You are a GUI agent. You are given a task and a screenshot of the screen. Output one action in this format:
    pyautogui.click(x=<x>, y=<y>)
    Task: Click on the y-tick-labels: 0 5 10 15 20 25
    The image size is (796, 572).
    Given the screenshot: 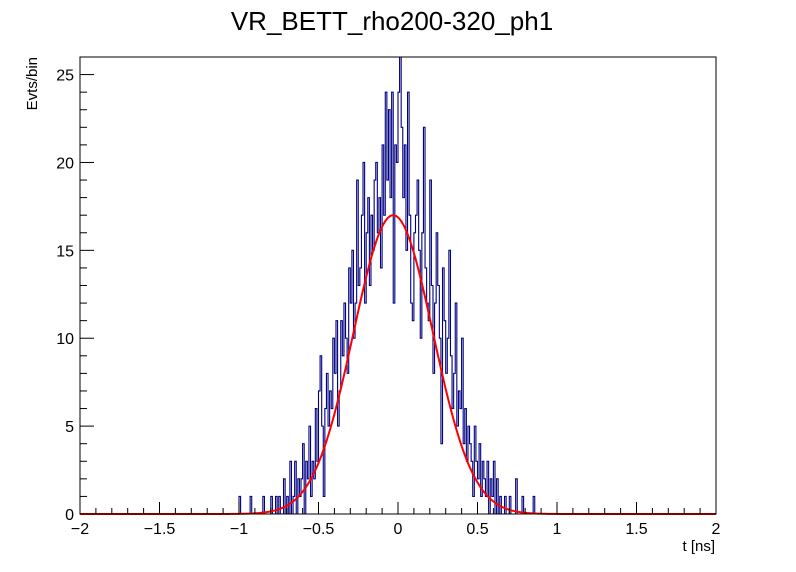 What is the action you would take?
    pyautogui.click(x=65, y=296)
    